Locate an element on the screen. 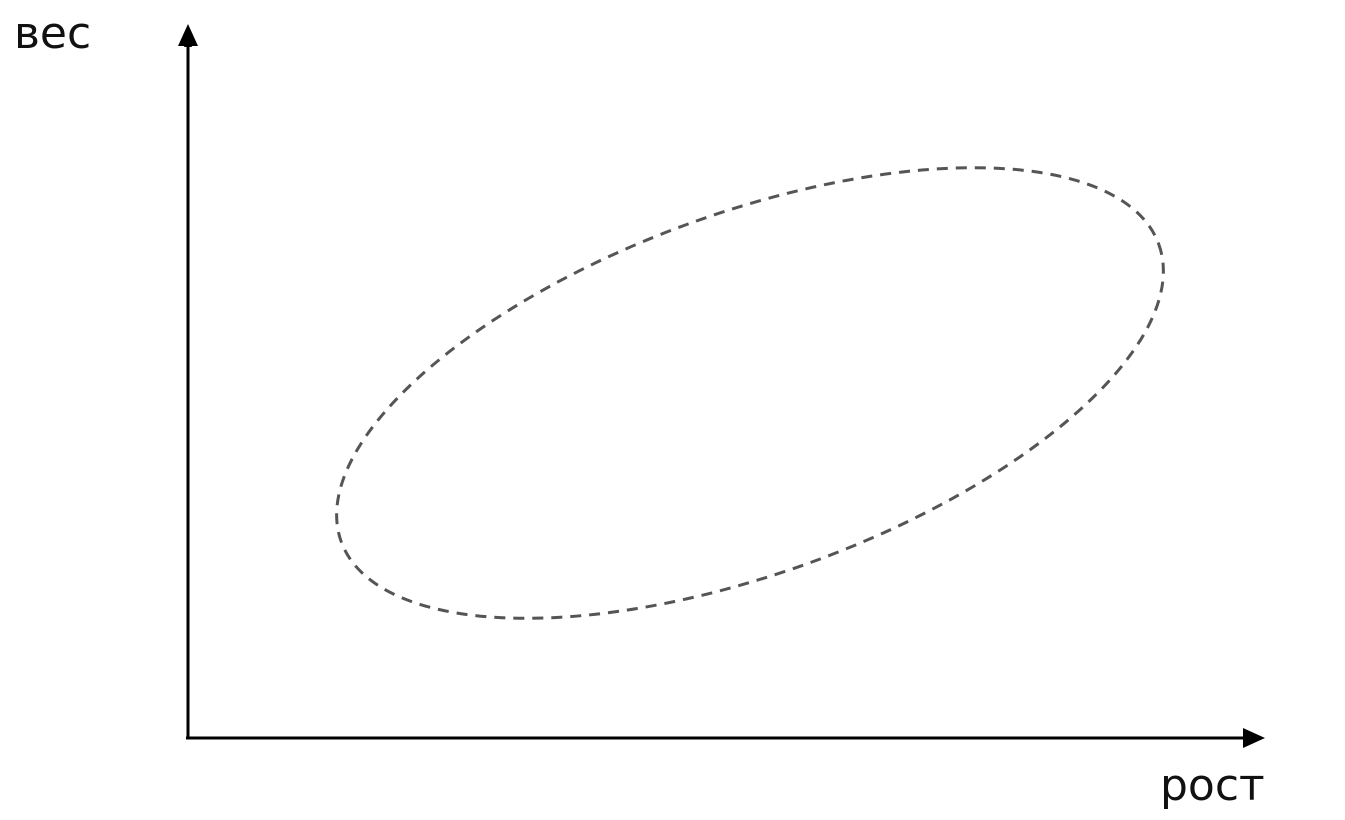  x-axis-arrowhead is located at coordinates (1254, 738).